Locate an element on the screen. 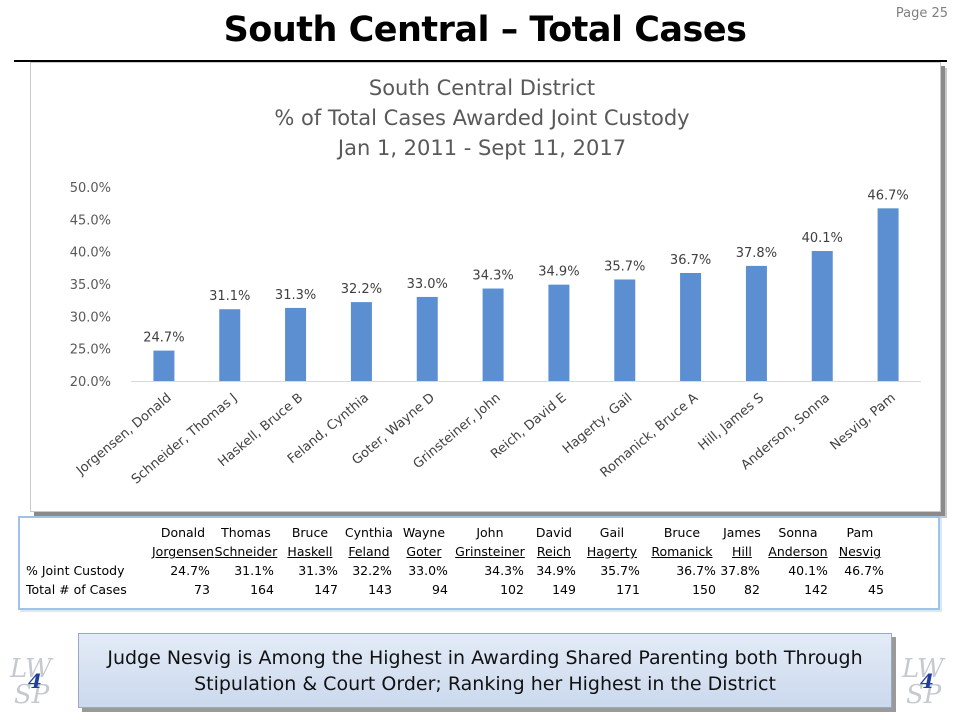 The width and height of the screenshot is (960, 720). bar-value-label: 33.0% is located at coordinates (427, 284).